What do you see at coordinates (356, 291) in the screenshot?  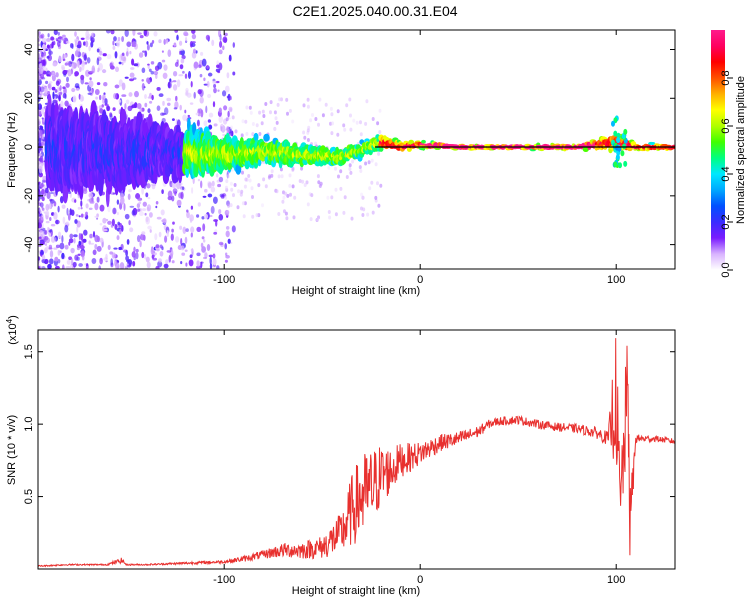 I see `spectrogram-x-label: Height of straight line (km)` at bounding box center [356, 291].